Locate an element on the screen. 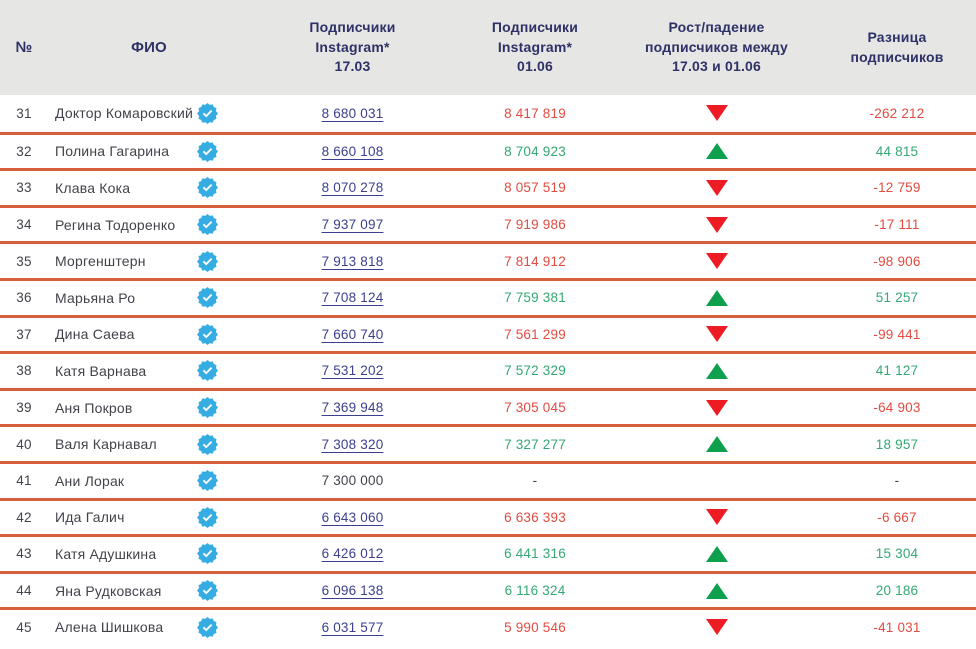  person-name: Моргенштерн is located at coordinates (100, 261).